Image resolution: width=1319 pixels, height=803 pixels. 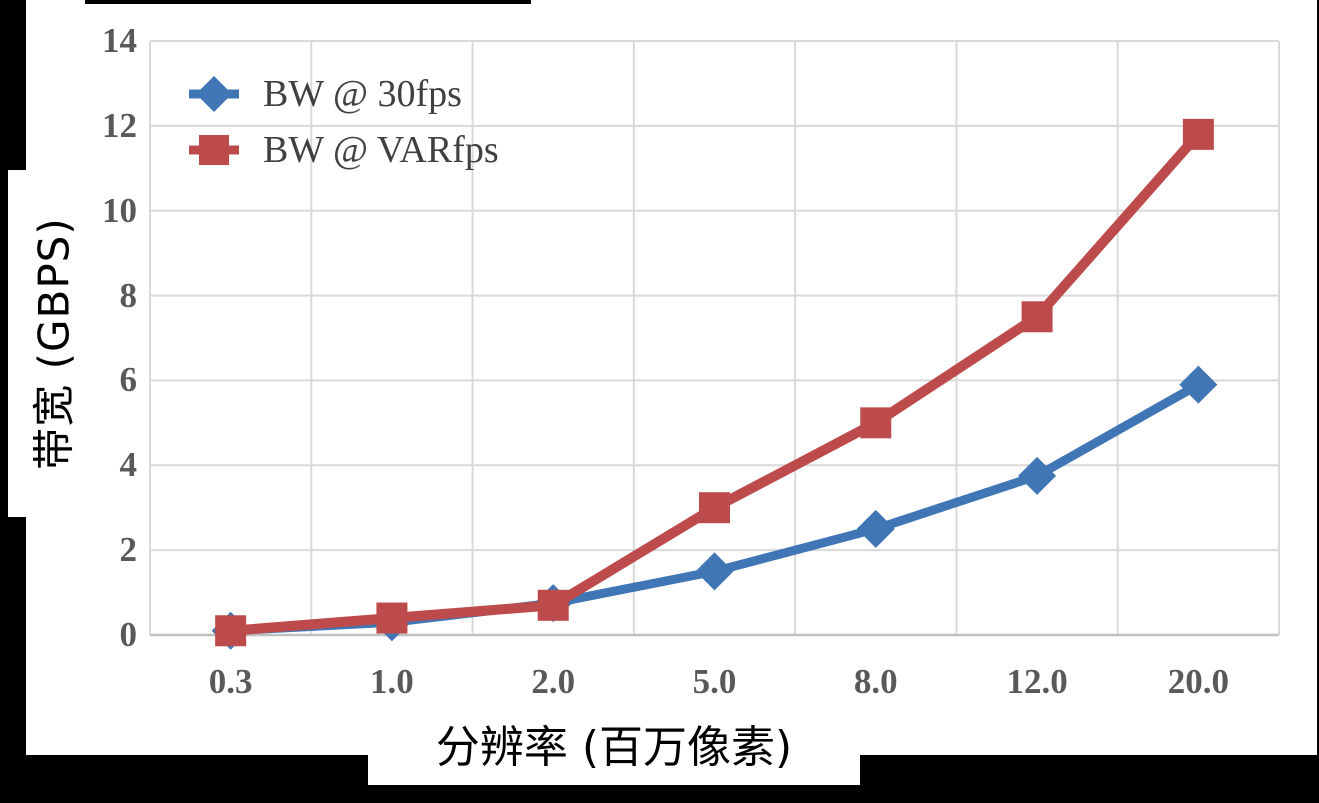 I want to click on chart-background-top-right, so click(x=924, y=2).